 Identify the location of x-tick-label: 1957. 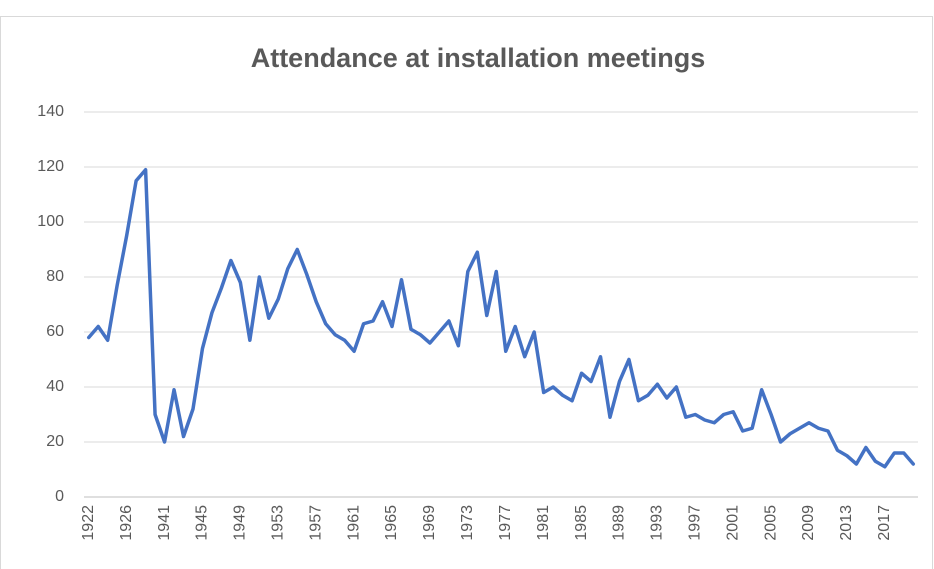
(315, 523).